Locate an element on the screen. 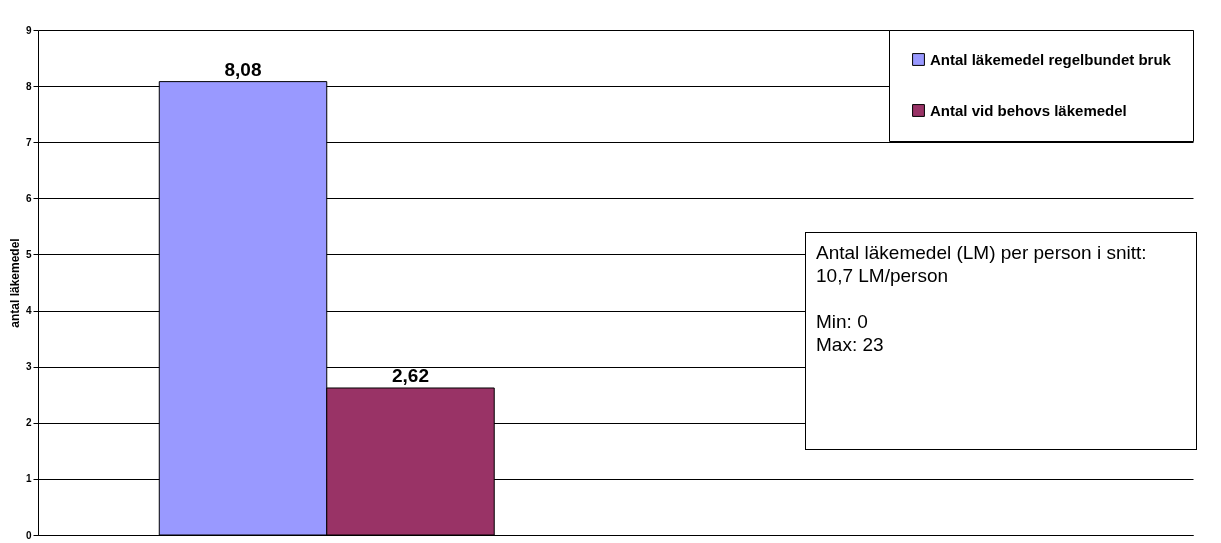  annotation: Antal läkemedel (LM) per person i snitt: 10,7 LM/person is located at coordinates (982, 264).